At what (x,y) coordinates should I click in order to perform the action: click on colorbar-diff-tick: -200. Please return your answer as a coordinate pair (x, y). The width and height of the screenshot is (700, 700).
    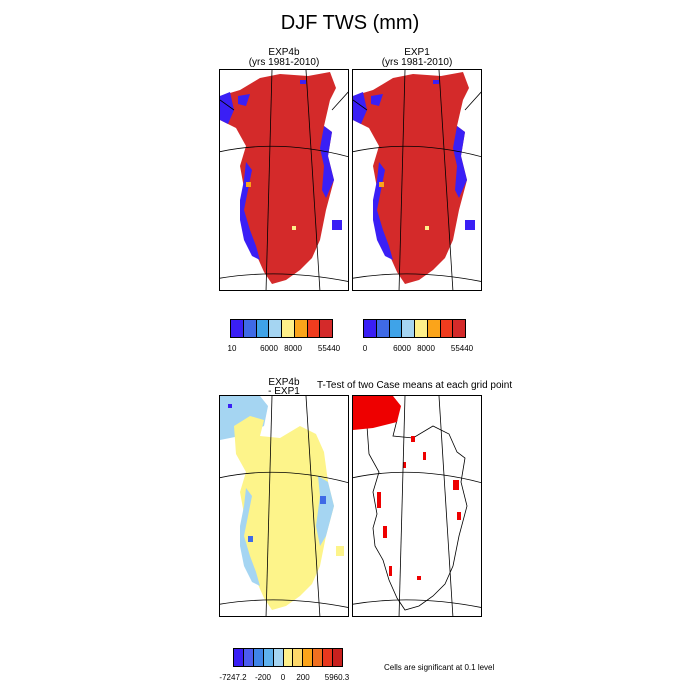
    Looking at the image, I should click on (263, 677).